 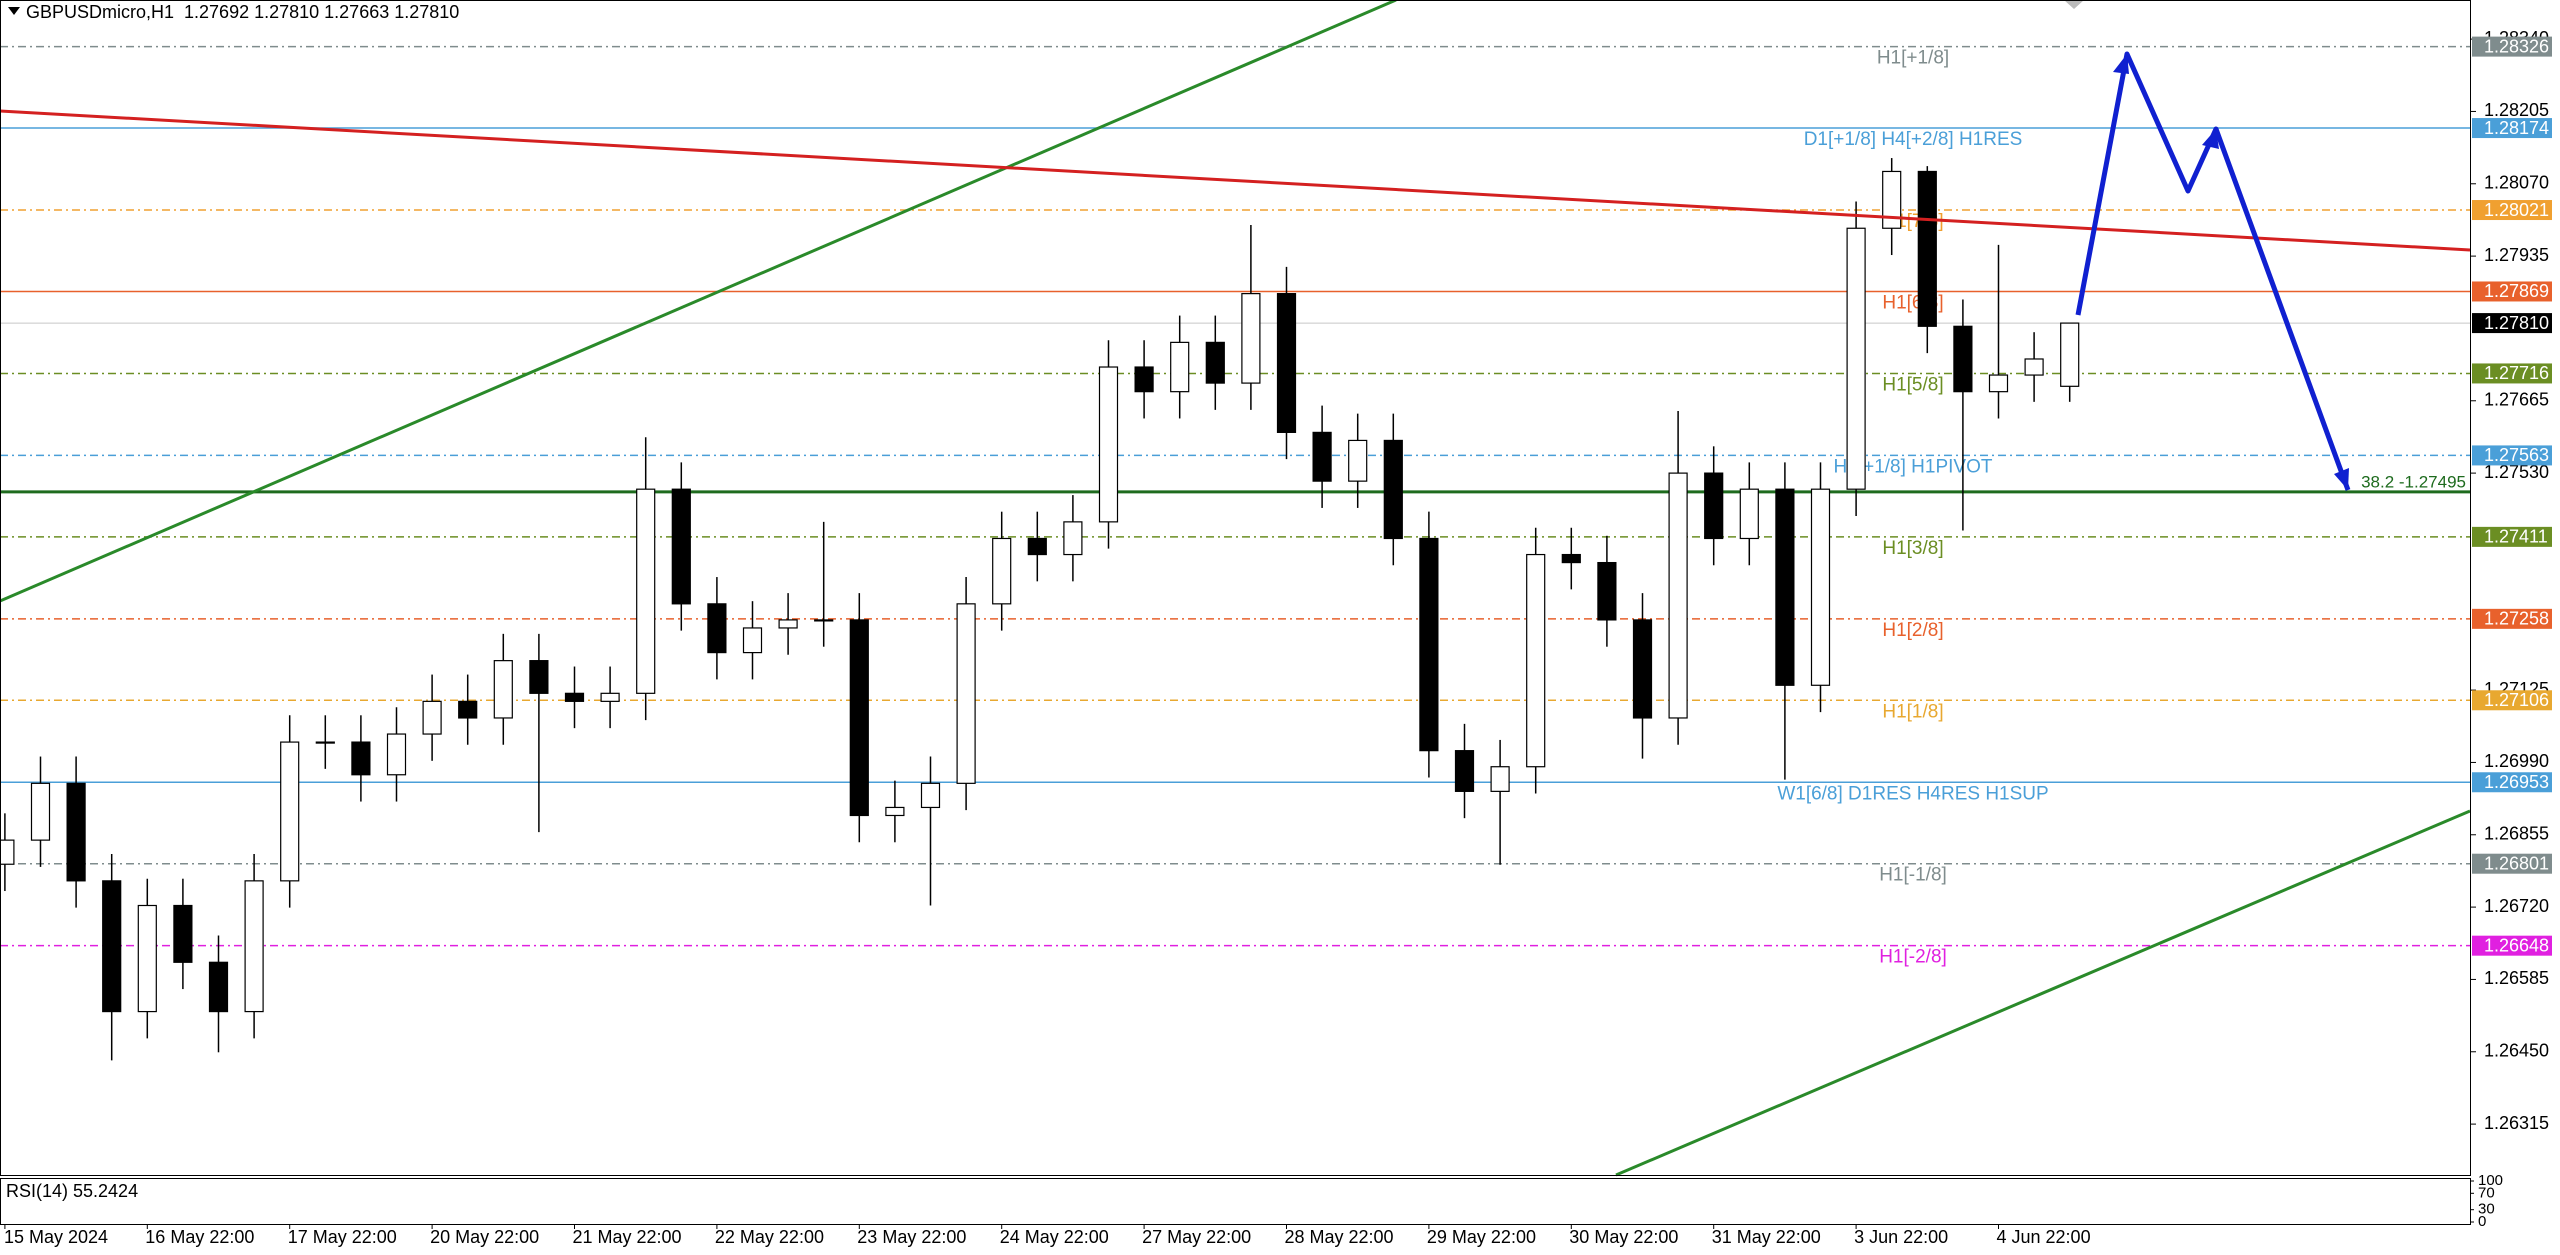 What do you see at coordinates (2516, 761) in the screenshot?
I see `y-tick-label: 1.26990` at bounding box center [2516, 761].